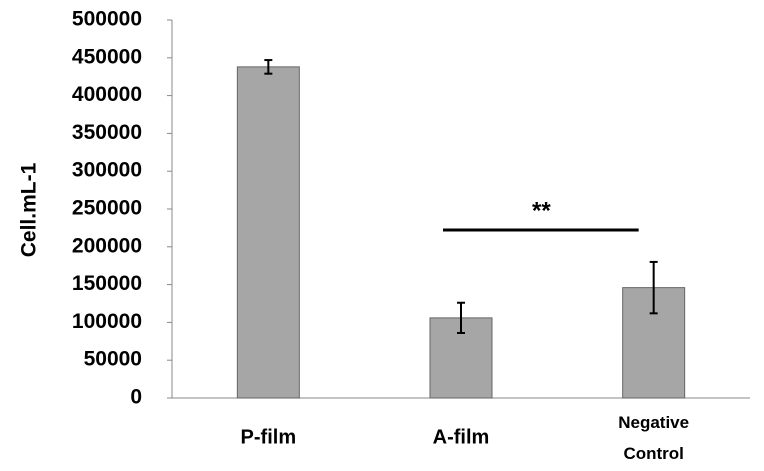  Describe the element at coordinates (107, 132) in the screenshot. I see `y-tick-label: 350000` at that location.